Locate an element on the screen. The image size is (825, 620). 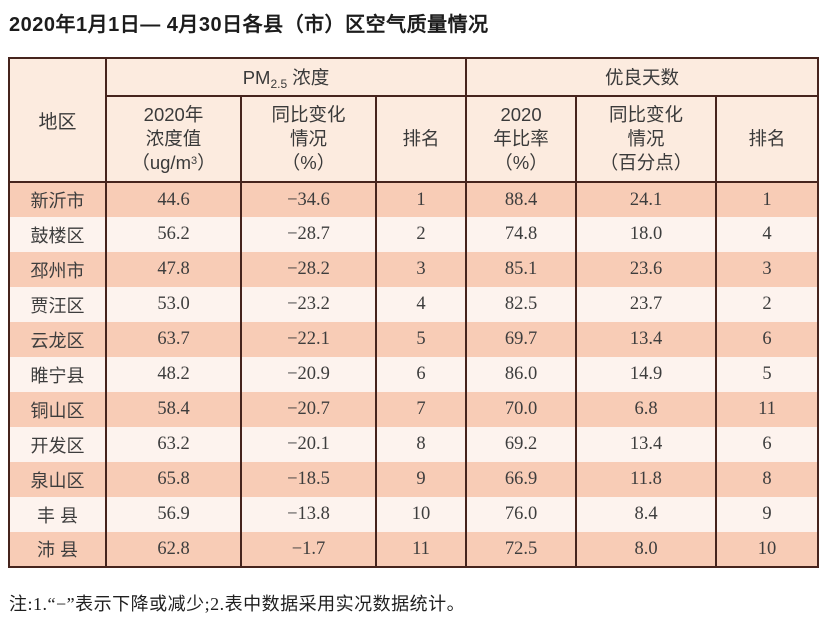
cell-good_rate: 72.5 is located at coordinates (521, 549).